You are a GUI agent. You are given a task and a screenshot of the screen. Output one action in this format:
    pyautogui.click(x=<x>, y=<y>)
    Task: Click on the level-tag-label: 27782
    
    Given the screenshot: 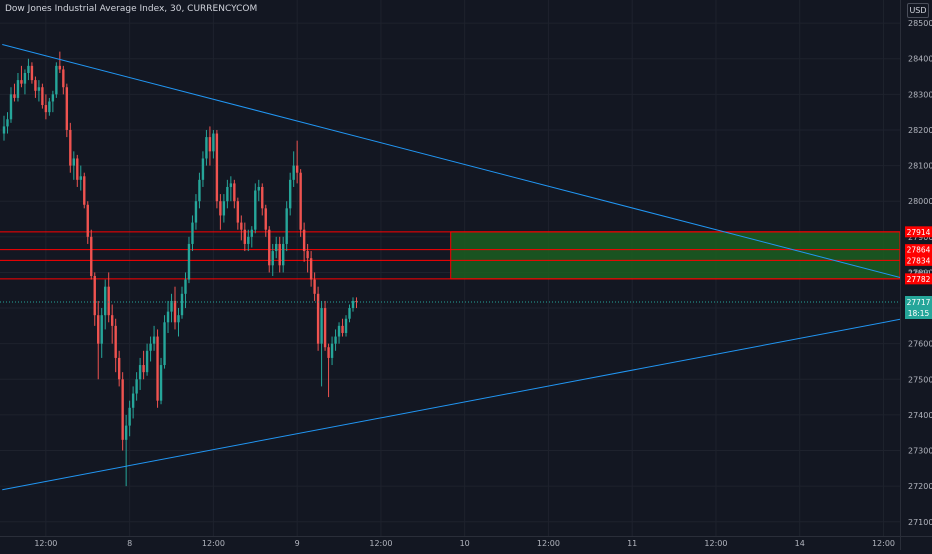 What is the action you would take?
    pyautogui.click(x=919, y=279)
    